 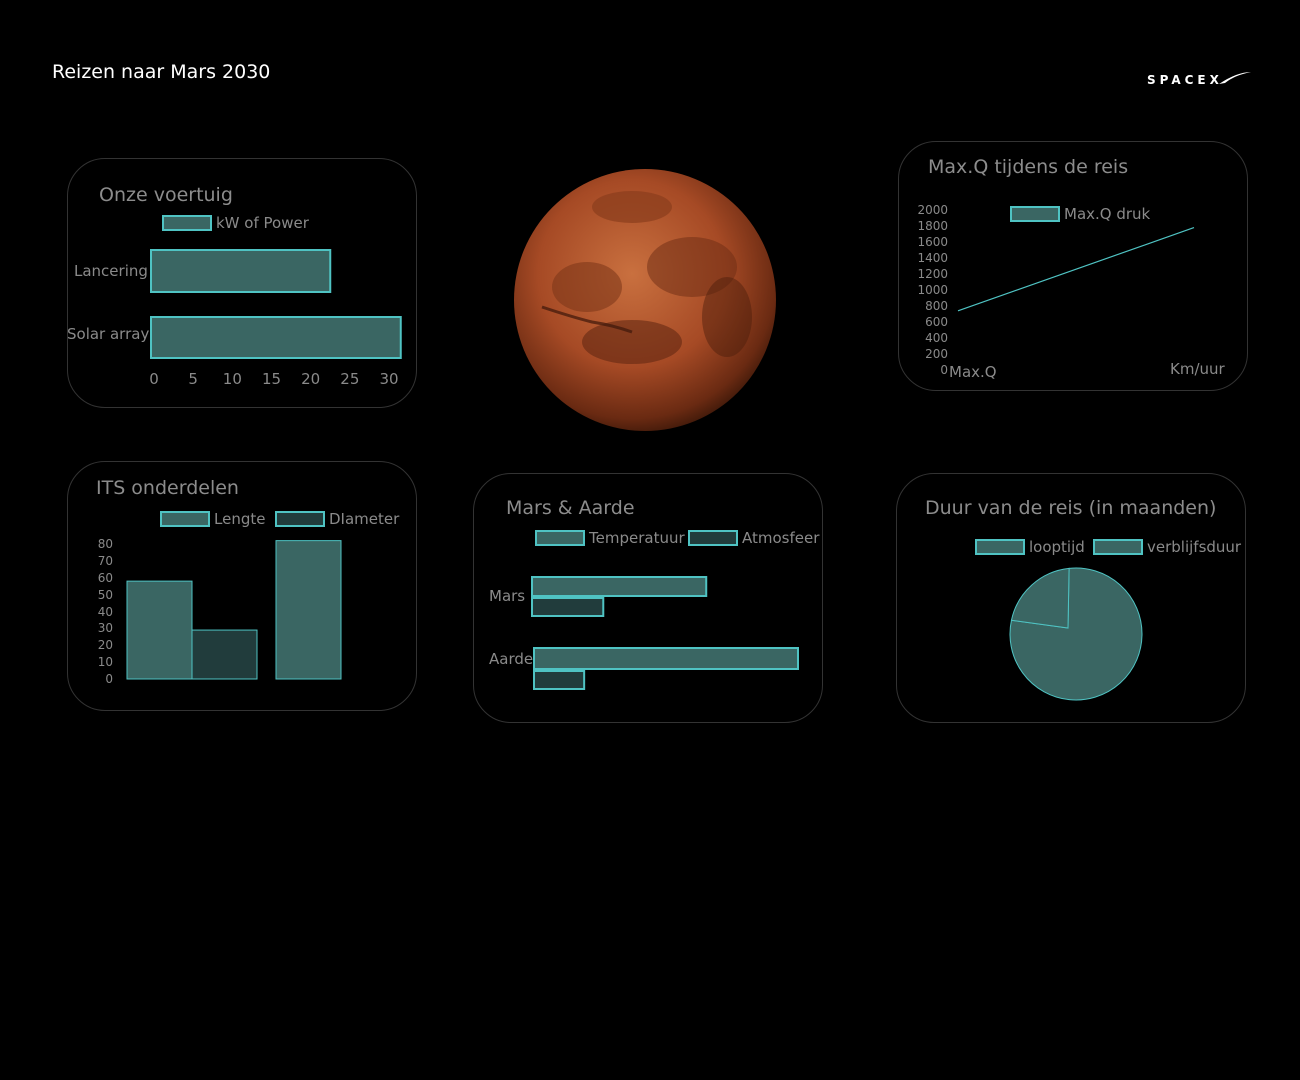 What do you see at coordinates (1057, 547) in the screenshot?
I see `legend-label: looptijd` at bounding box center [1057, 547].